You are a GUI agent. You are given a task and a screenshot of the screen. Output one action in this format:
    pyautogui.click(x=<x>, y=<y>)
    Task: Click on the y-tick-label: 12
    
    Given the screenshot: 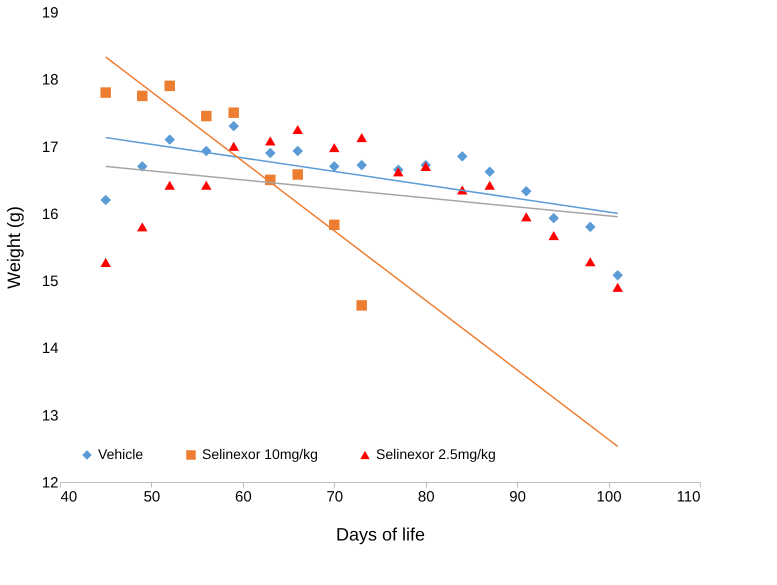 What is the action you would take?
    pyautogui.click(x=50, y=483)
    